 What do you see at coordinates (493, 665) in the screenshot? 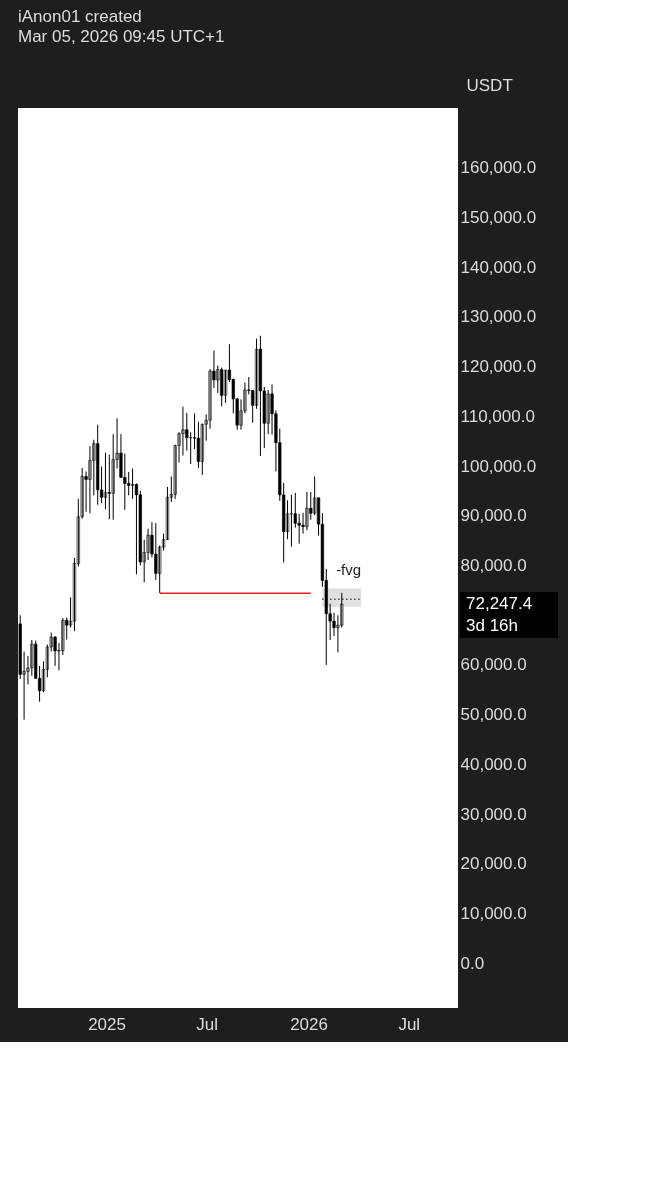
I see `y-tick-label: 60,000.0` at bounding box center [493, 665].